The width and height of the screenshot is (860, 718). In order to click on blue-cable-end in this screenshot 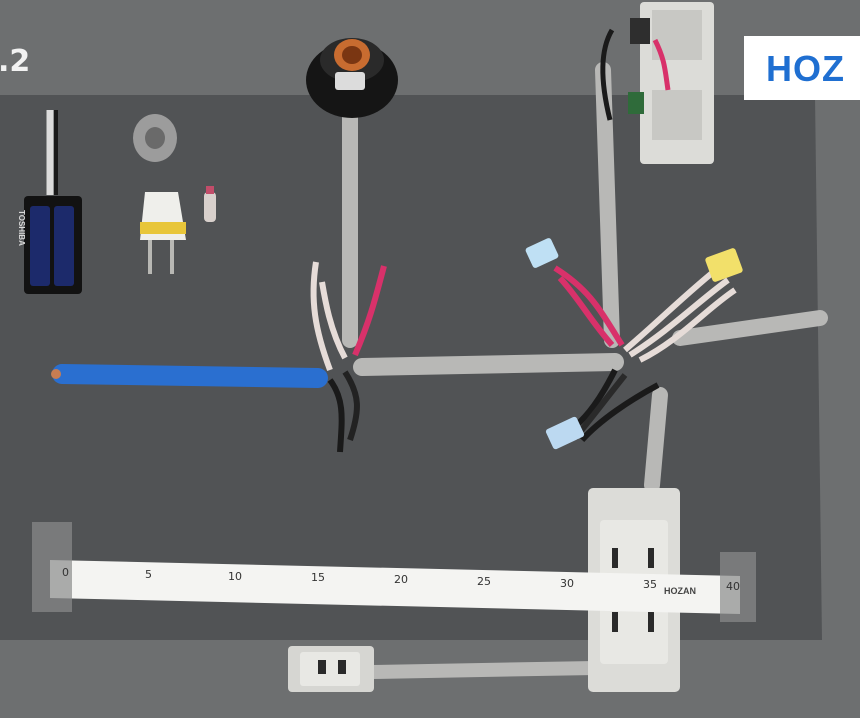, I will do `click(56, 374)`.